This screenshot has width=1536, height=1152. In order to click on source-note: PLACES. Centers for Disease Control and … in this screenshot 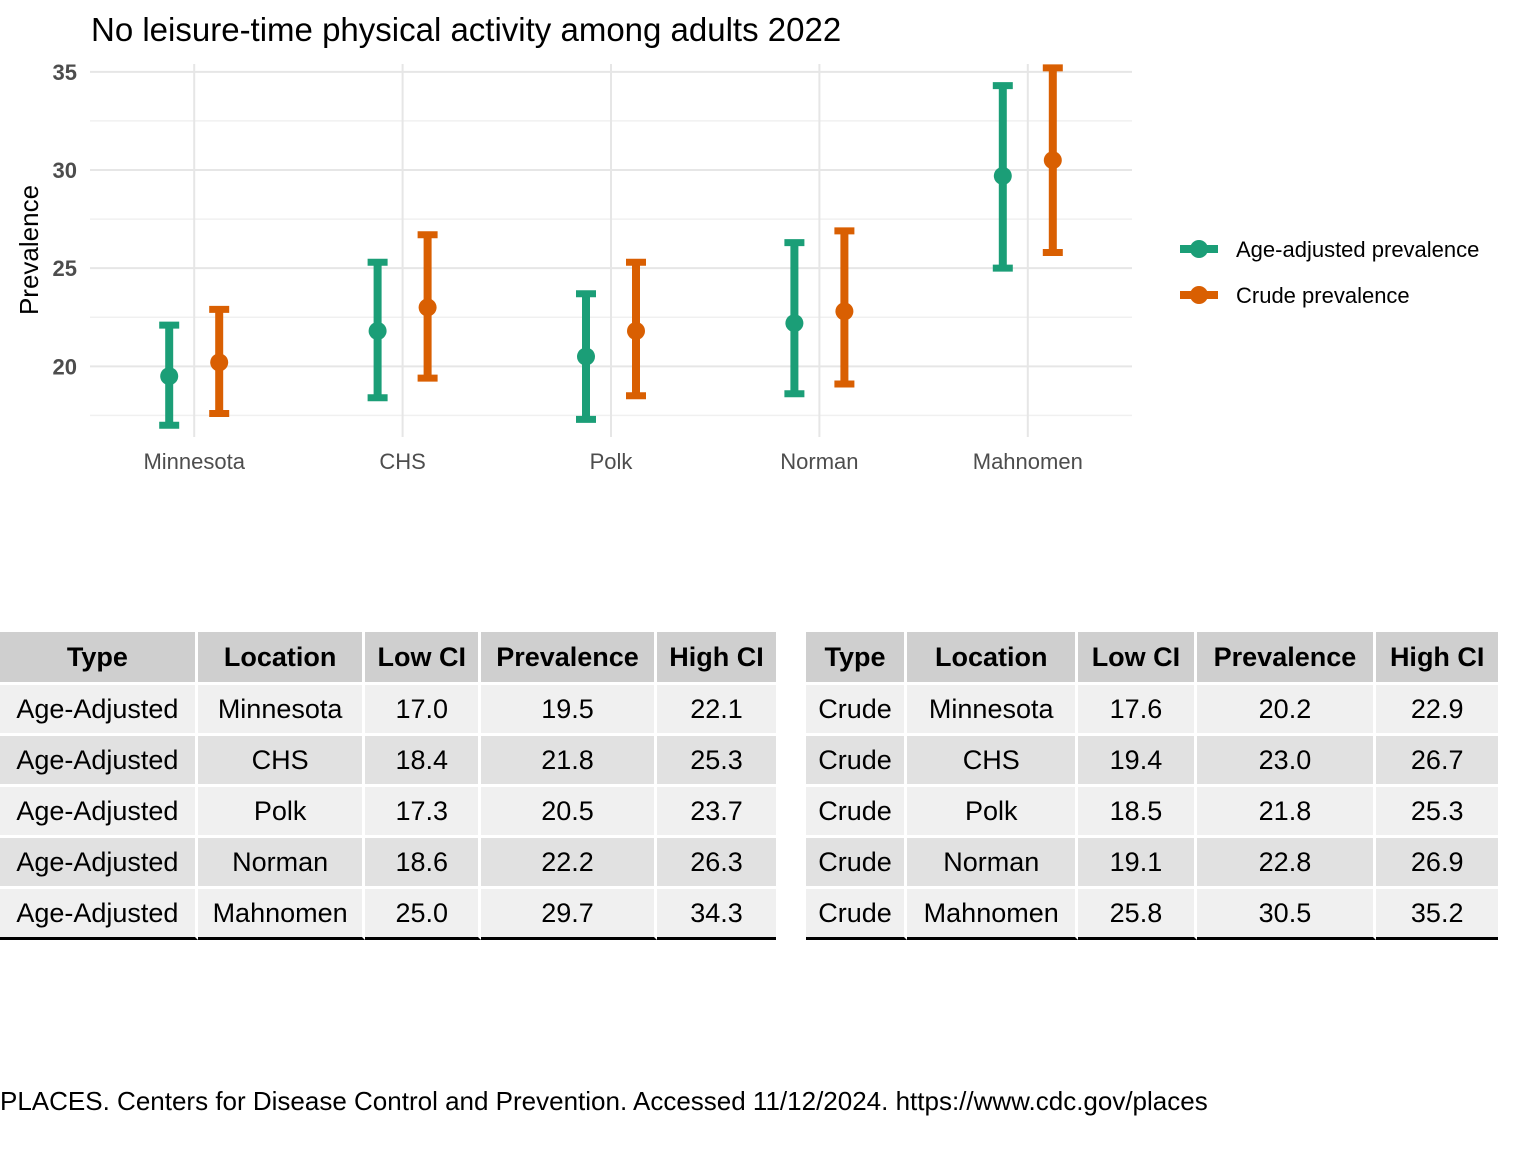, I will do `click(604, 1101)`.